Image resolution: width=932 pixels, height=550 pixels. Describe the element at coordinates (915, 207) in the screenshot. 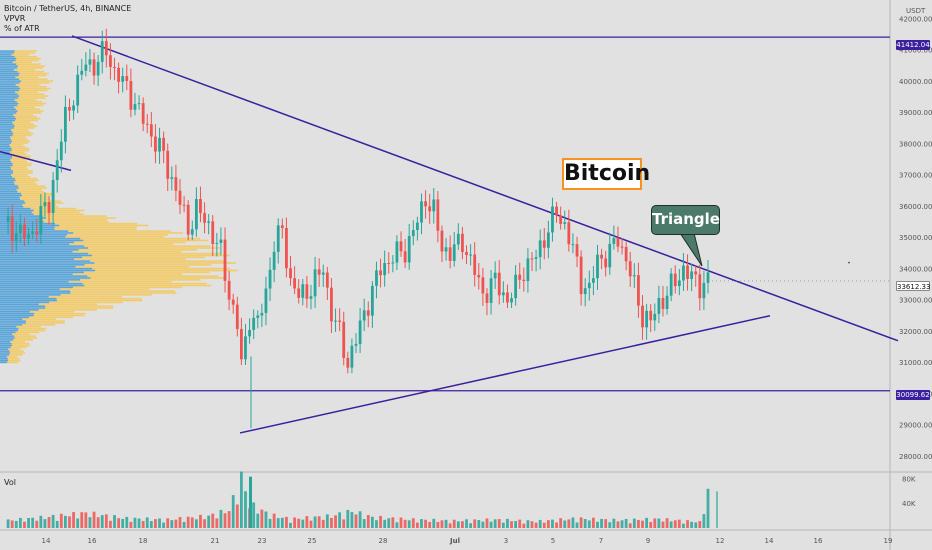

I see `price-tick-label: 36000.00` at that location.